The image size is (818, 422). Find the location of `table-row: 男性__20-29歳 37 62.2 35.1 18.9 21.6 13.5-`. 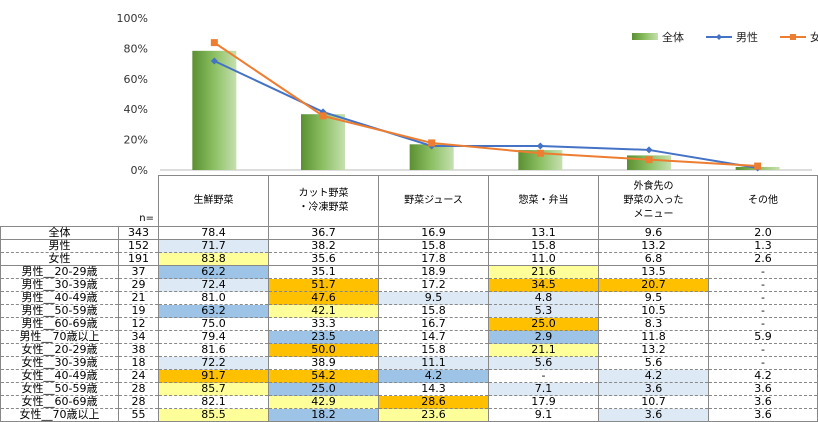

table-row: 男性__20-29歳 37 62.2 35.1 18.9 21.6 13.5- is located at coordinates (409, 272).